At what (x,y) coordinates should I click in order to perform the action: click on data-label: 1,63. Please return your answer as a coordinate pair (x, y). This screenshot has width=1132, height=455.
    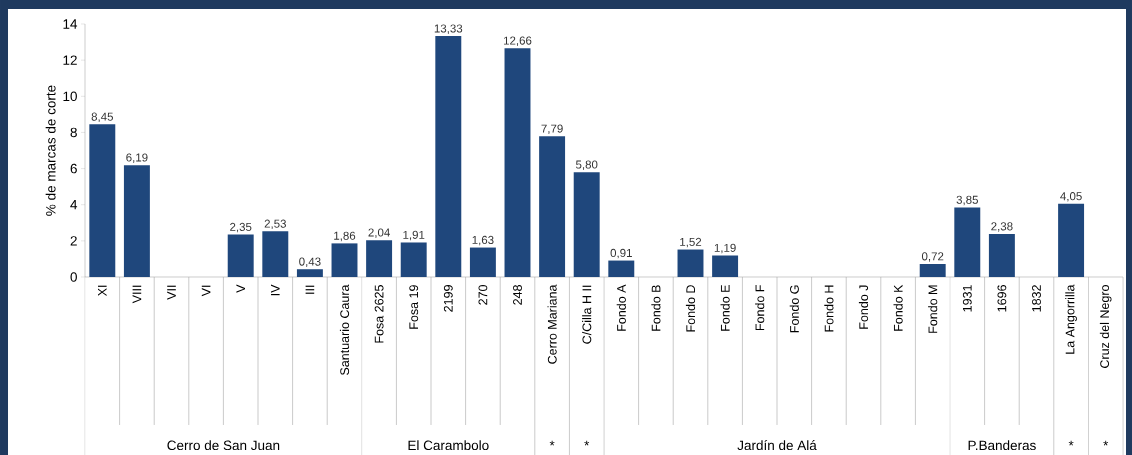
    Looking at the image, I should click on (483, 240).